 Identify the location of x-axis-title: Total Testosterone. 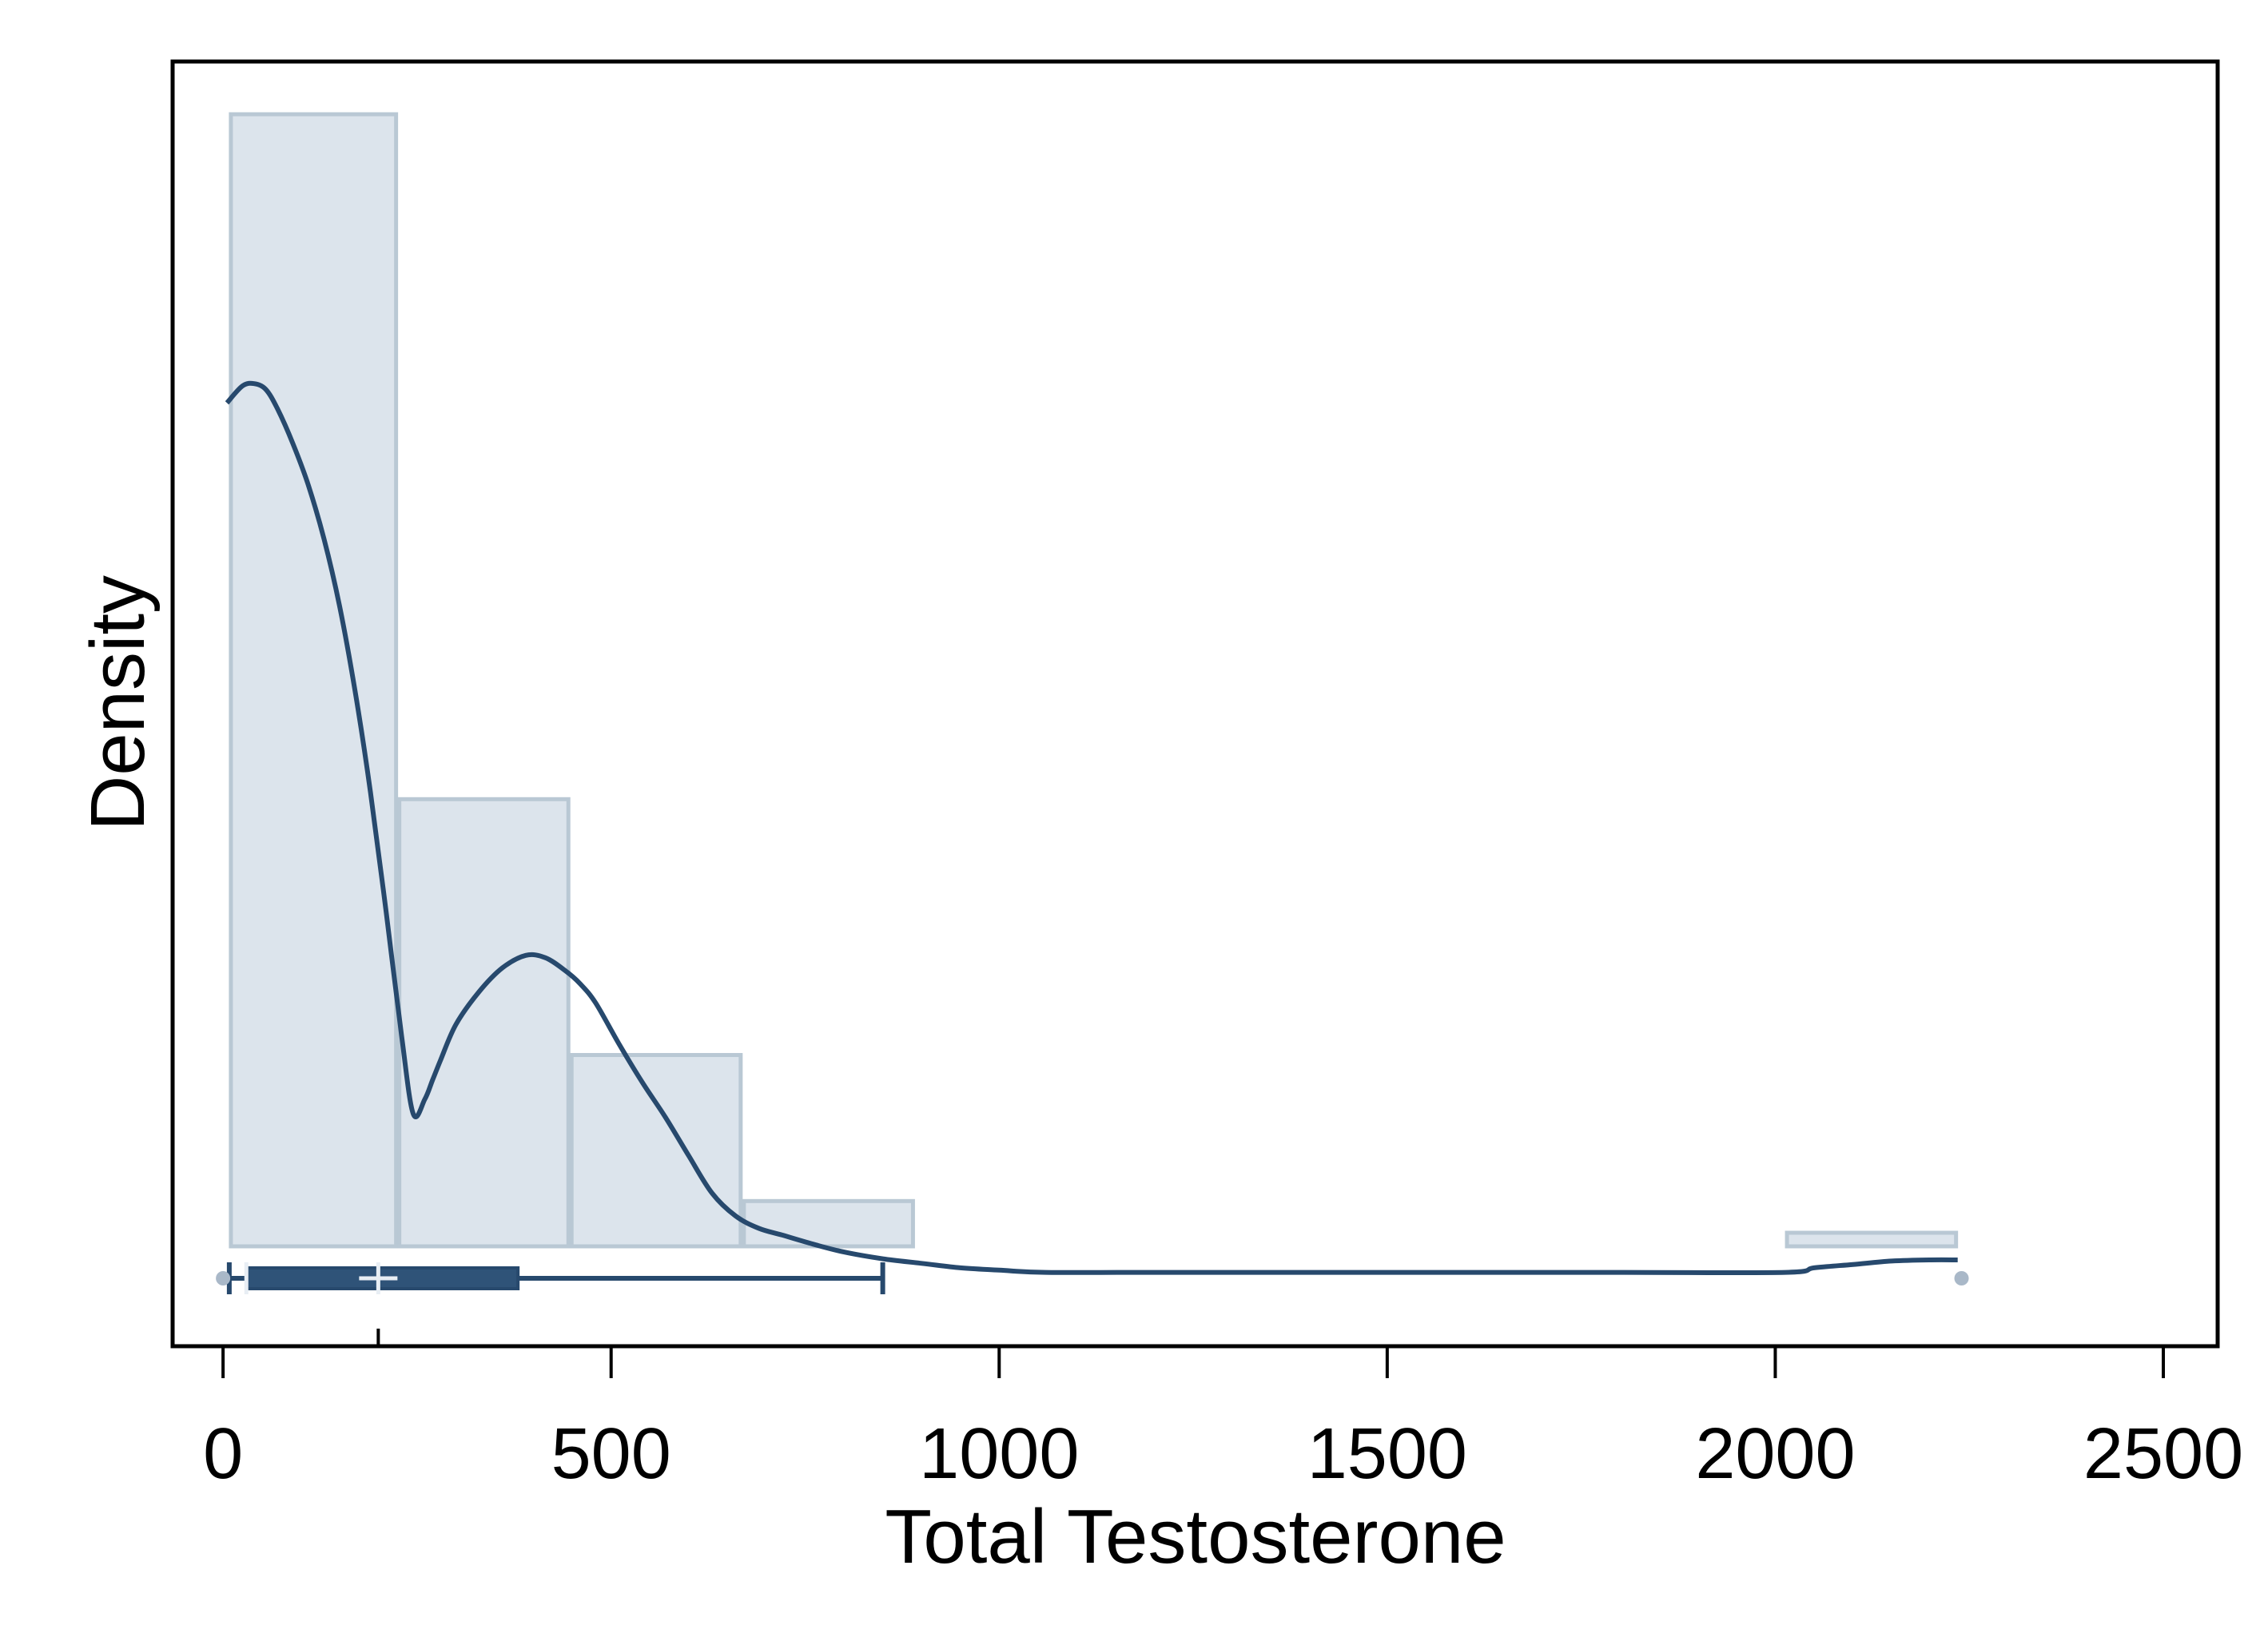
(1195, 1536).